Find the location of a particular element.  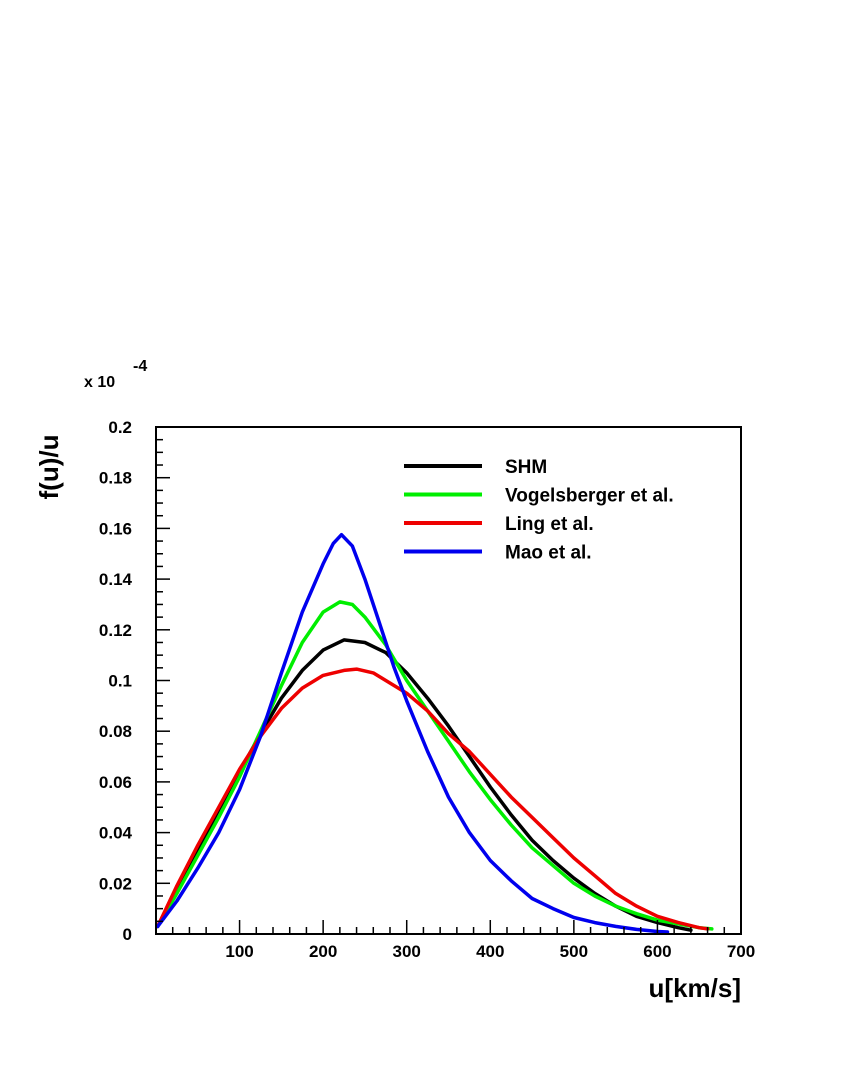

legend-label-3: Ling et al. is located at coordinates (549, 524).